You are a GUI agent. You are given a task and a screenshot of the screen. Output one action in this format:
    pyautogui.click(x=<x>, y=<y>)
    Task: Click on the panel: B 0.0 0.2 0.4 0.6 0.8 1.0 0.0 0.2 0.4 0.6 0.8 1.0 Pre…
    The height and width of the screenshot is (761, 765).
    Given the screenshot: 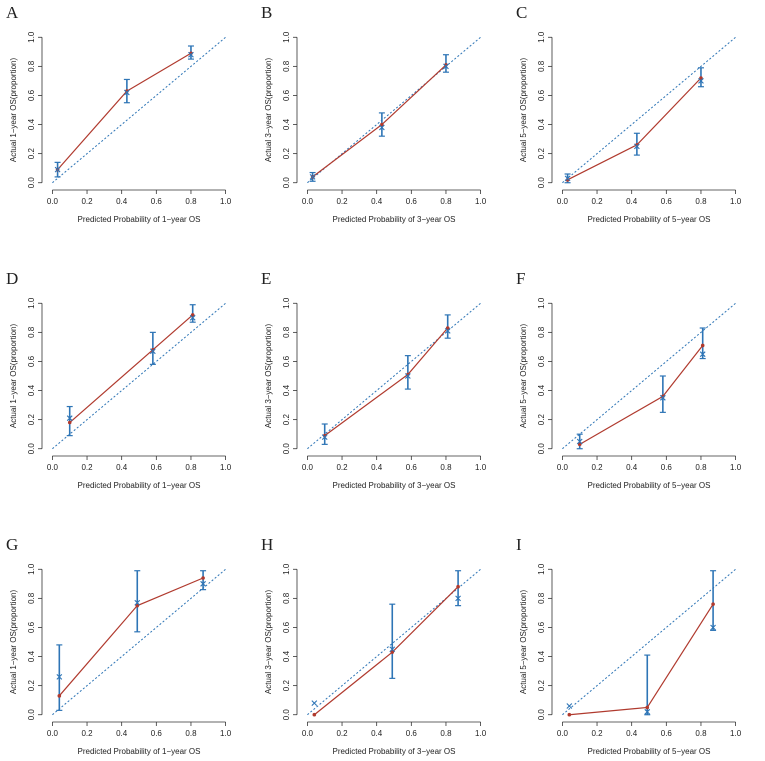 What is the action you would take?
    pyautogui.click(x=374, y=113)
    